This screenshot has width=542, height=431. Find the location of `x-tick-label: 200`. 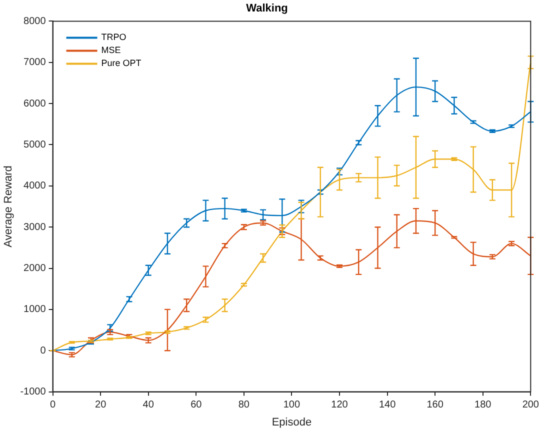

x-tick-label: 200 is located at coordinates (531, 405).